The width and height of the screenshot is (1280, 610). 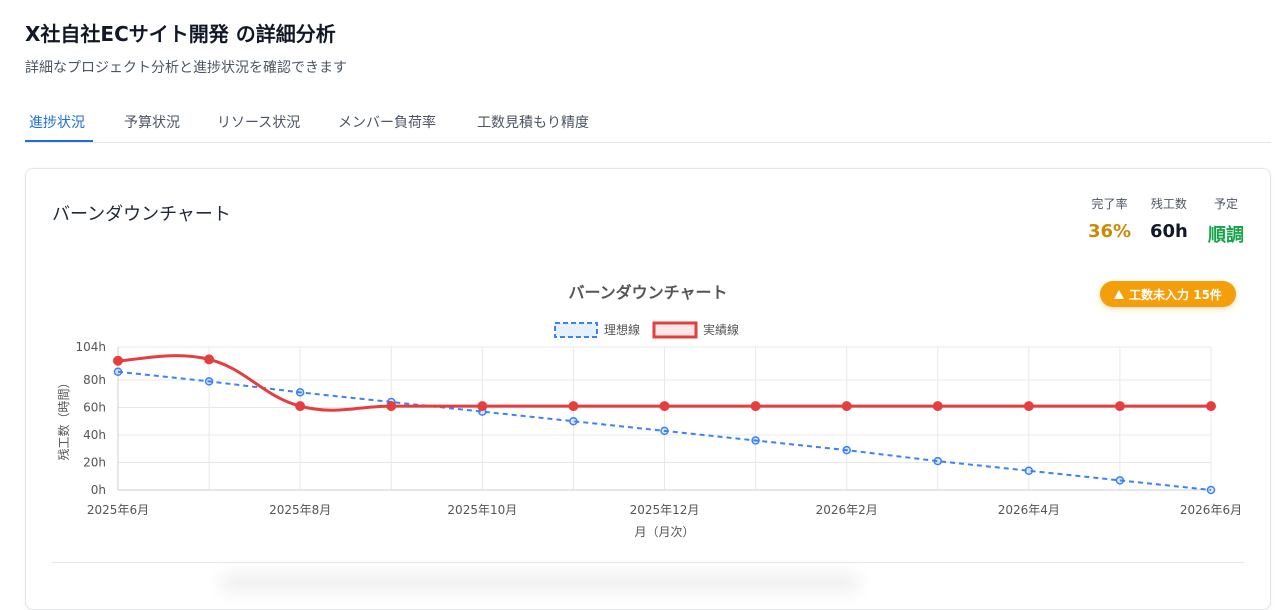 I want to click on legend-label-ideal: 理想線, so click(x=622, y=329).